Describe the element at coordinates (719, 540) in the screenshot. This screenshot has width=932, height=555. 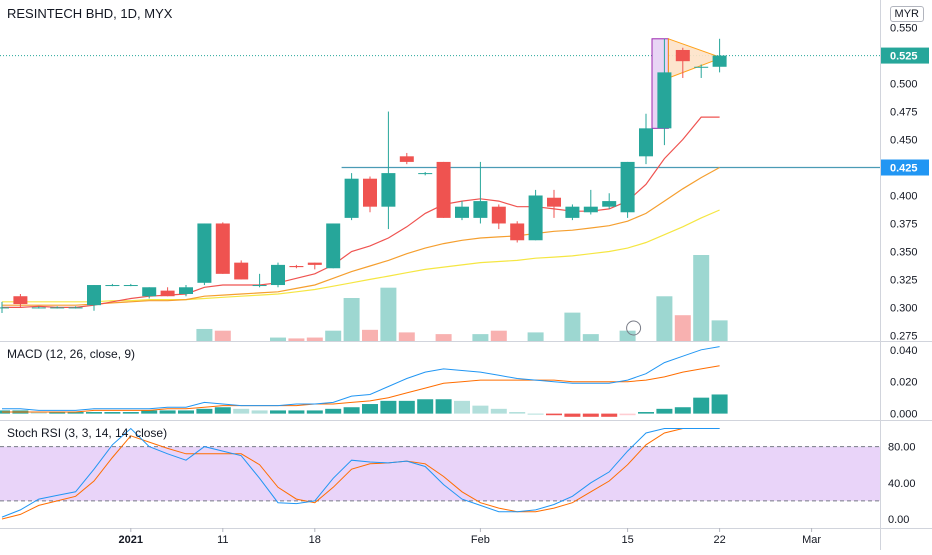
I see `time-tick-label: 22` at that location.